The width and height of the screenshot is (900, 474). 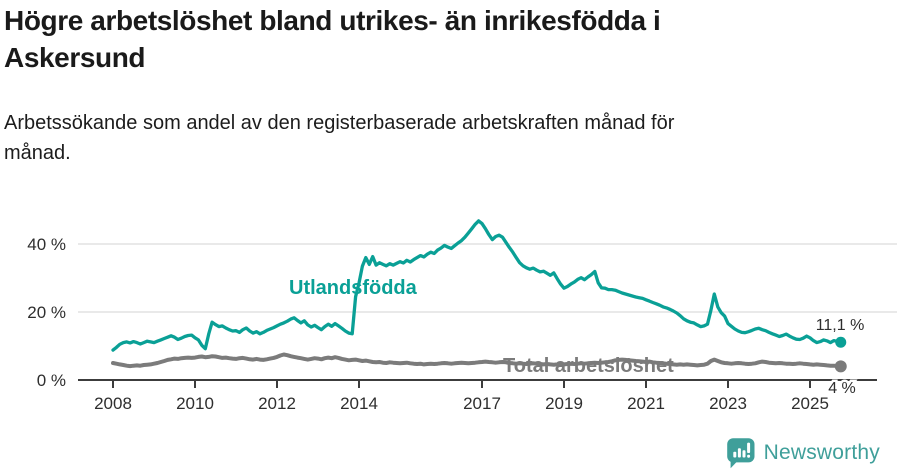 I want to click on brand-wordmark: Newsworthy, so click(x=821, y=452).